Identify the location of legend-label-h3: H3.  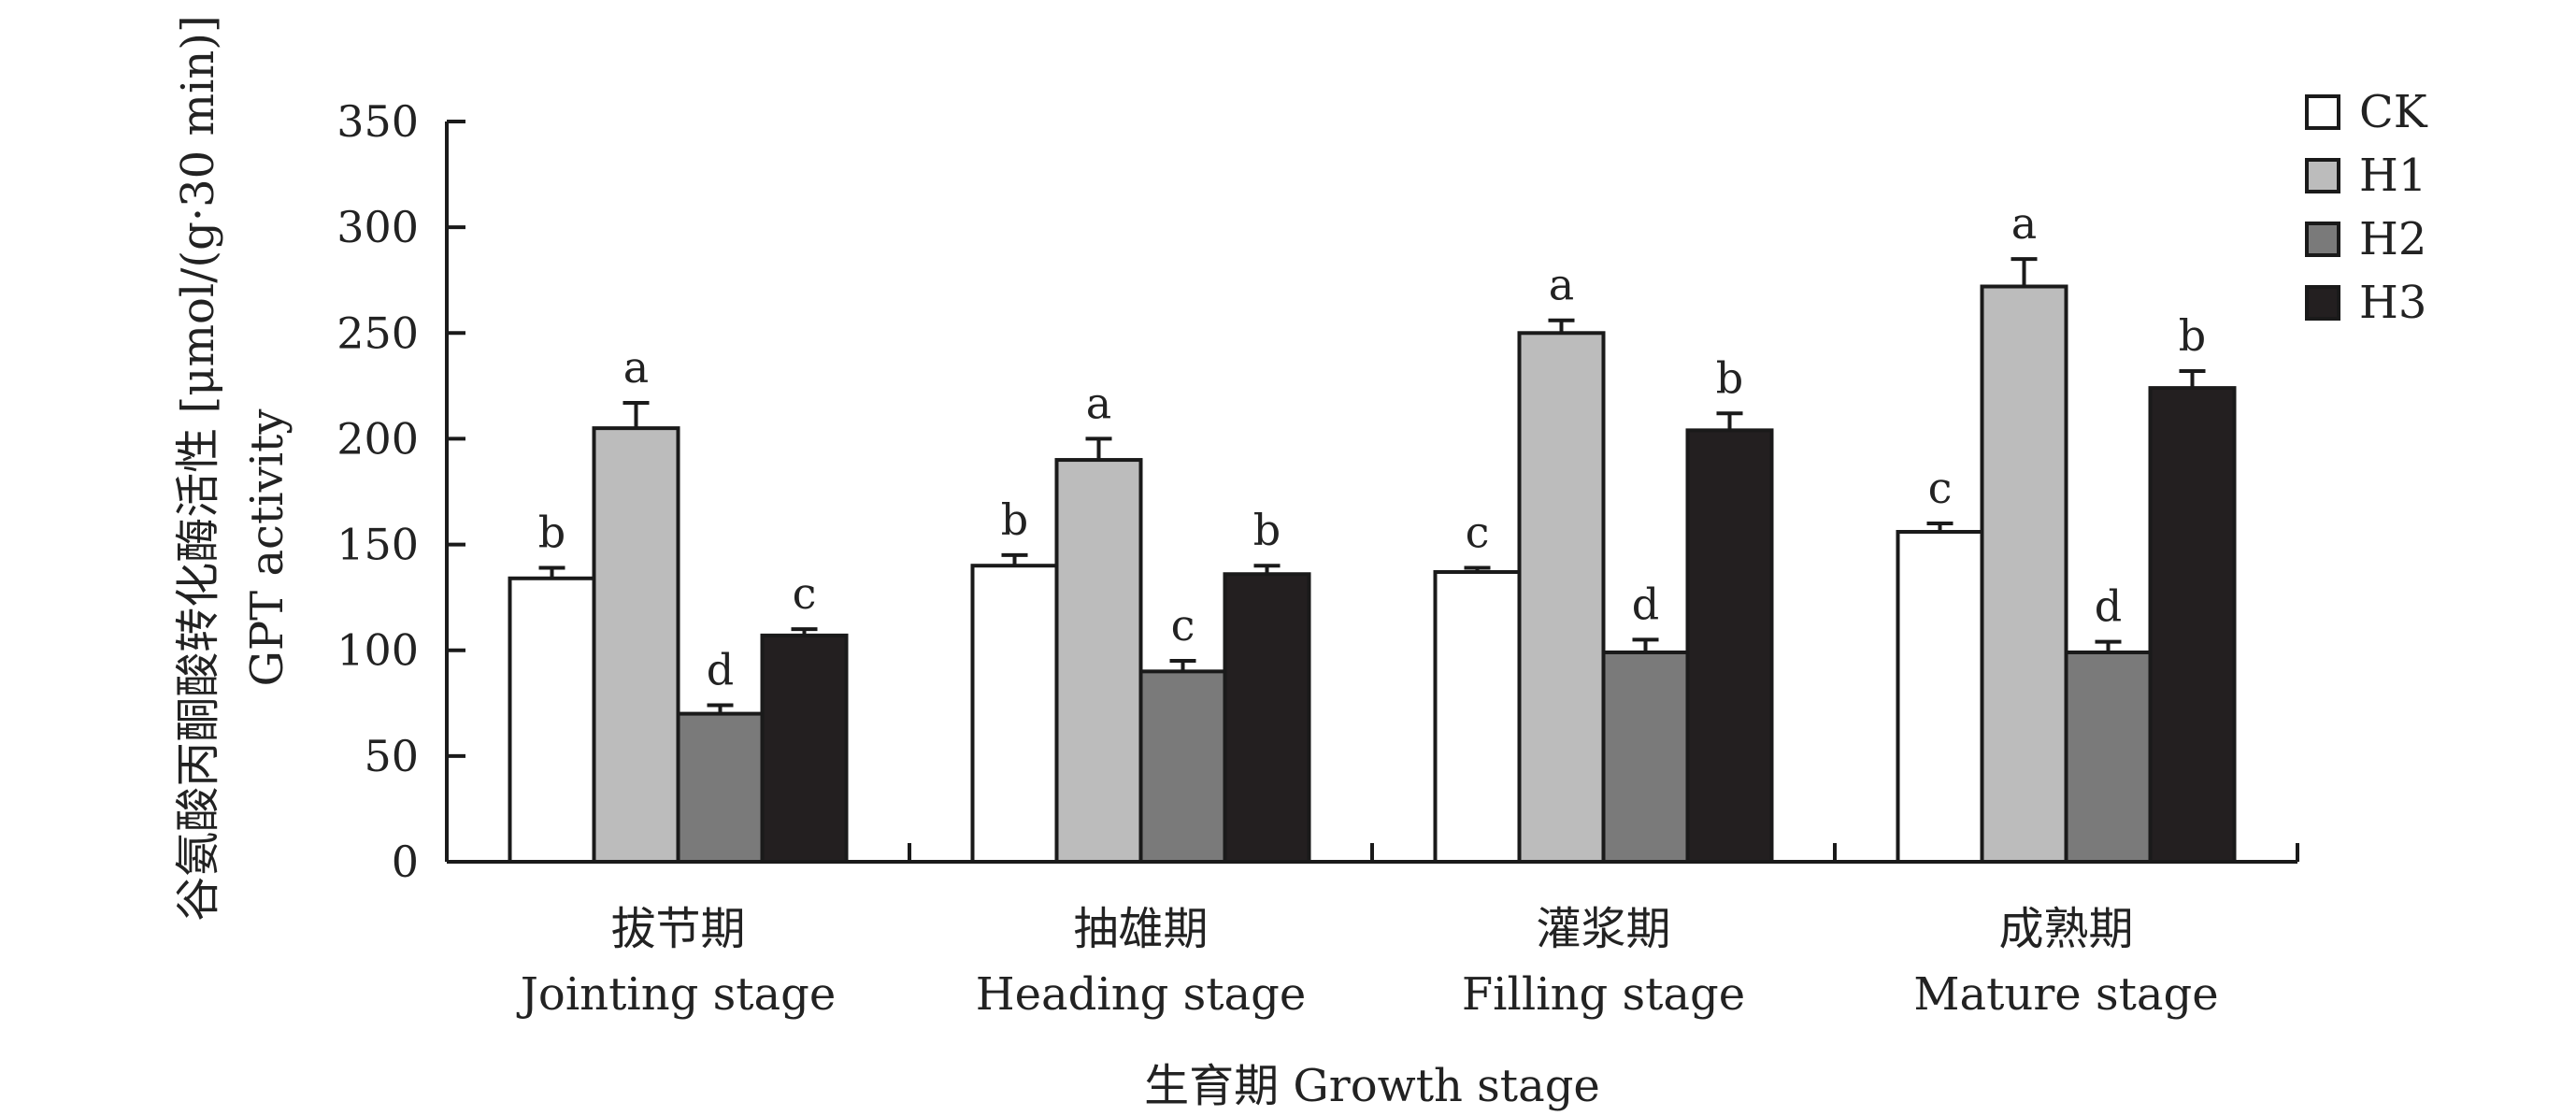
(2392, 303).